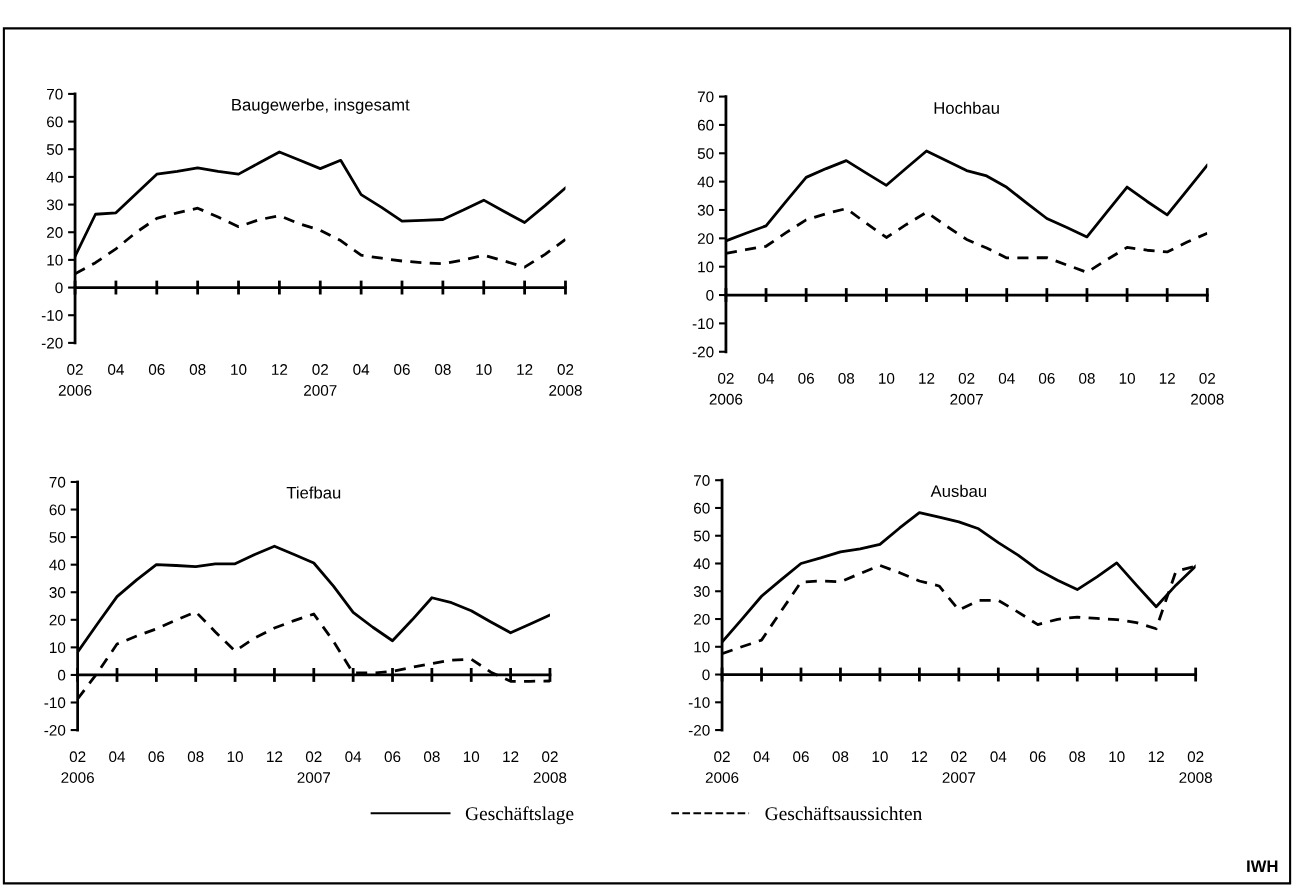  I want to click on chart-title: Tiefbau, so click(313, 492).